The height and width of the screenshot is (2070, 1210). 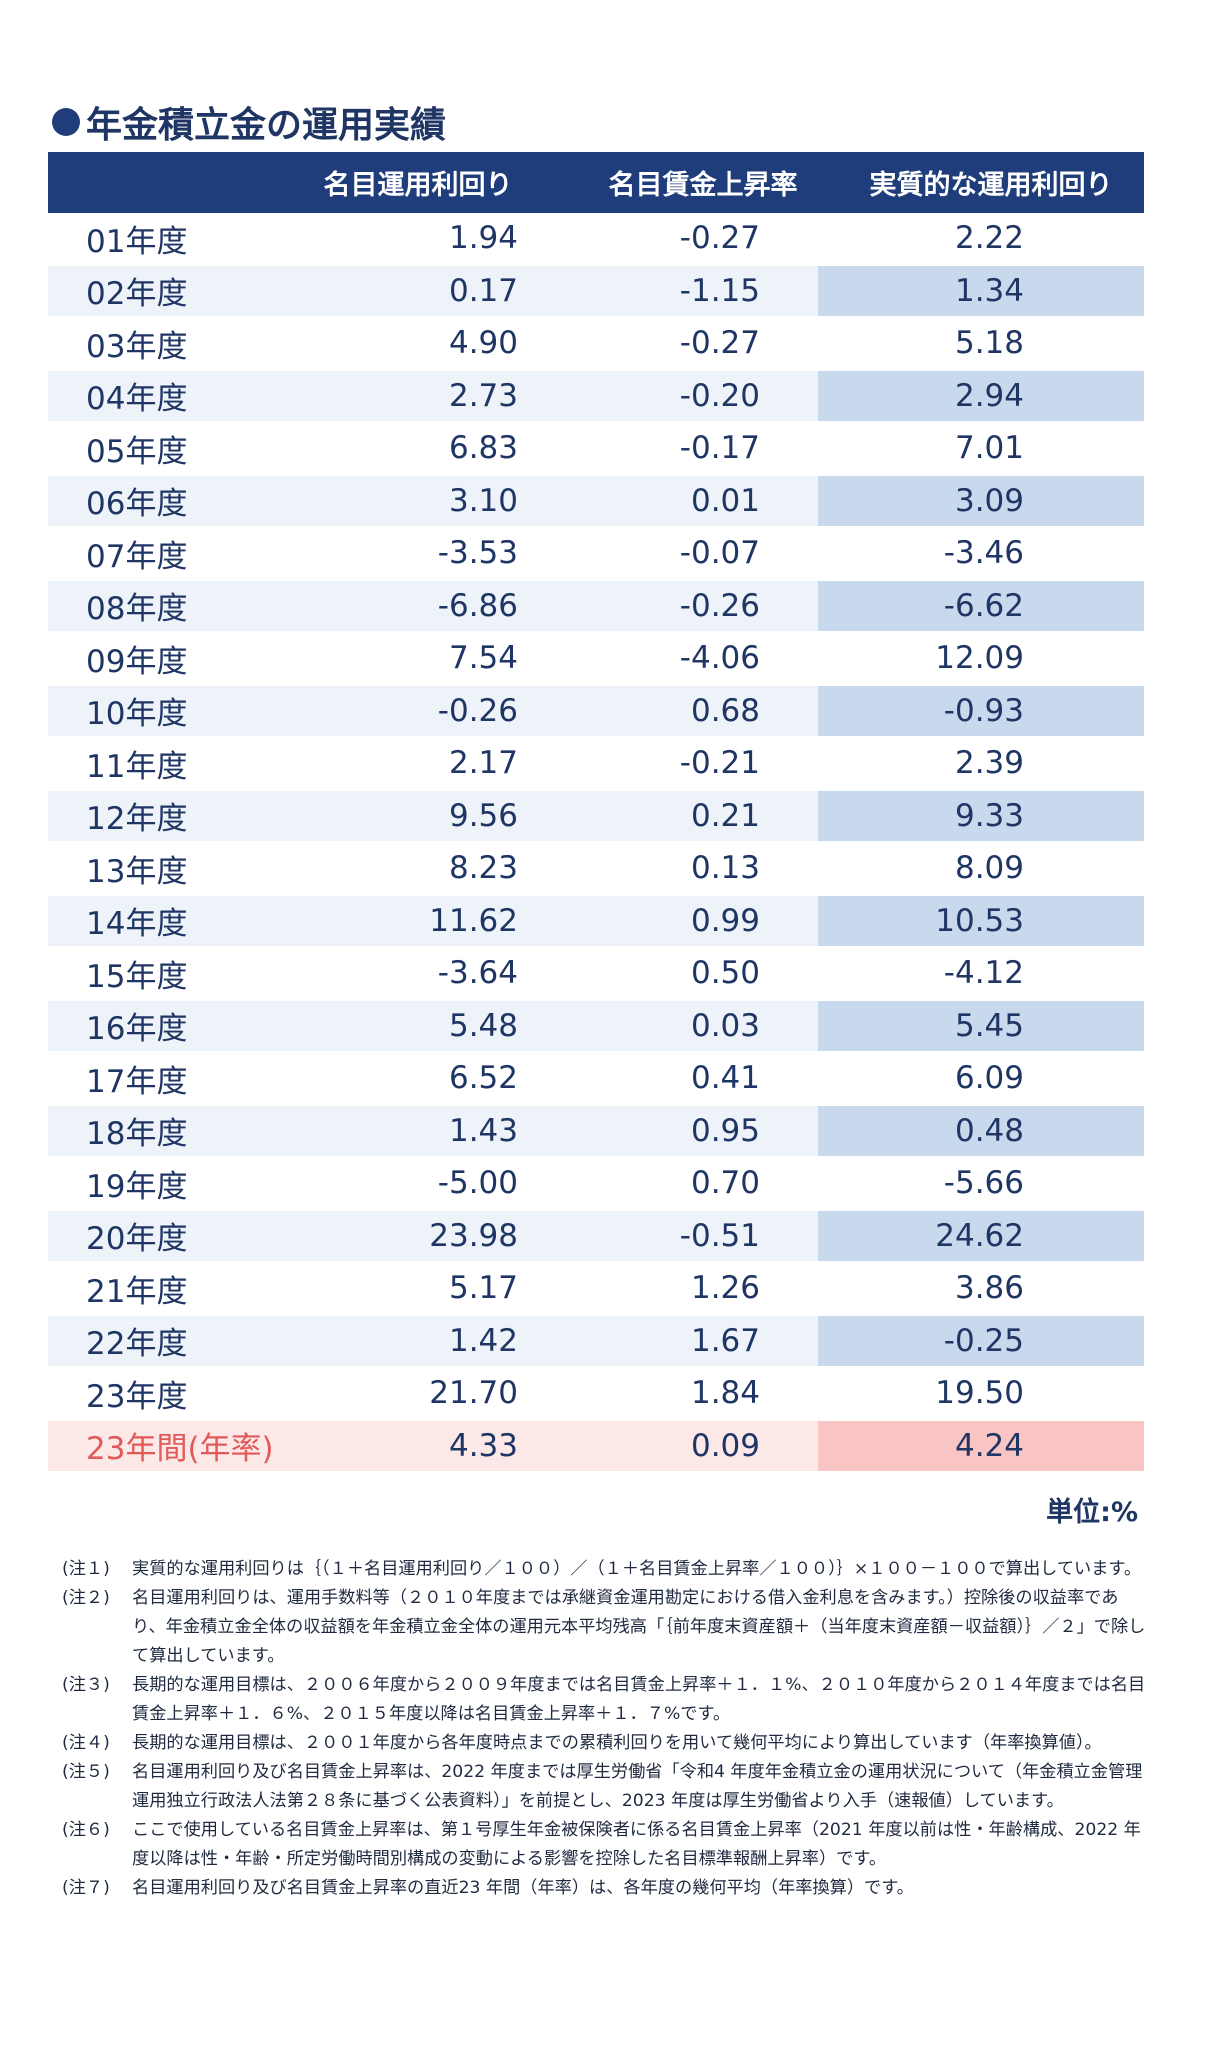 I want to click on title-text: 年金積立金の運用実績, so click(x=266, y=125).